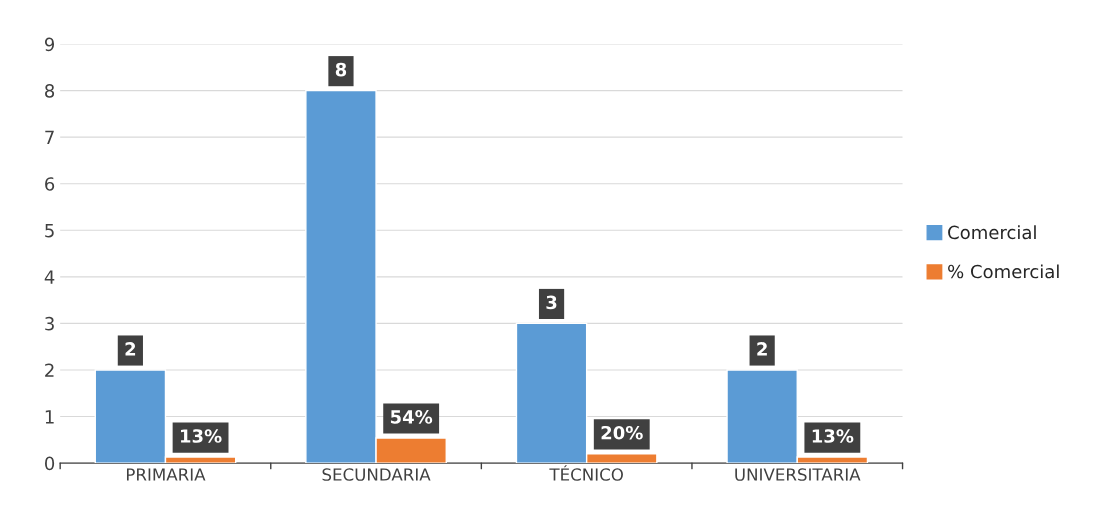  I want to click on y-tick-label: 5, so click(49, 230).